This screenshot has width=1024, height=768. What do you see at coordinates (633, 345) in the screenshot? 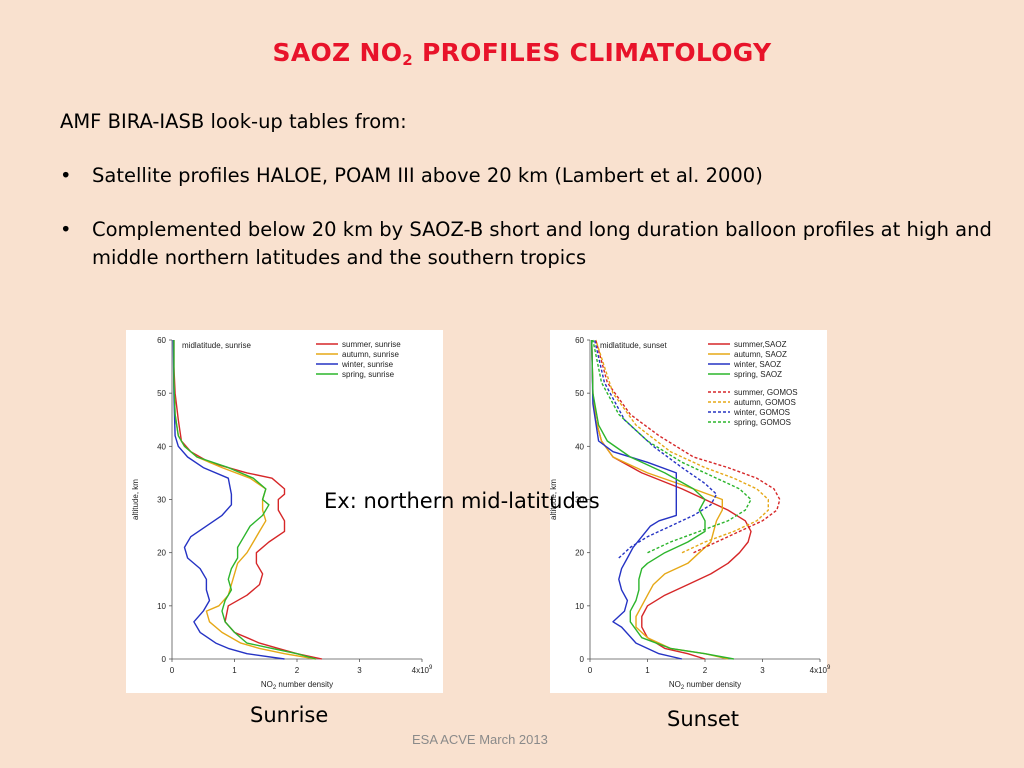
I see `chart-title: midlatitude, sunset` at bounding box center [633, 345].